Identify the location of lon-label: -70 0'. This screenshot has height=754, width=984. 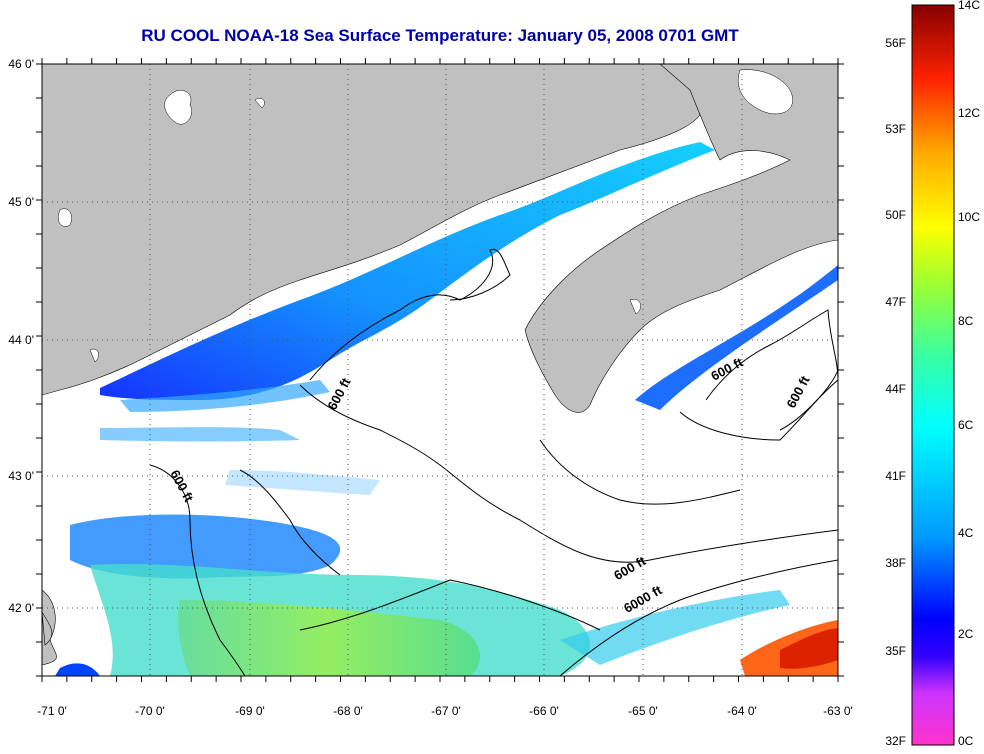
(150, 711).